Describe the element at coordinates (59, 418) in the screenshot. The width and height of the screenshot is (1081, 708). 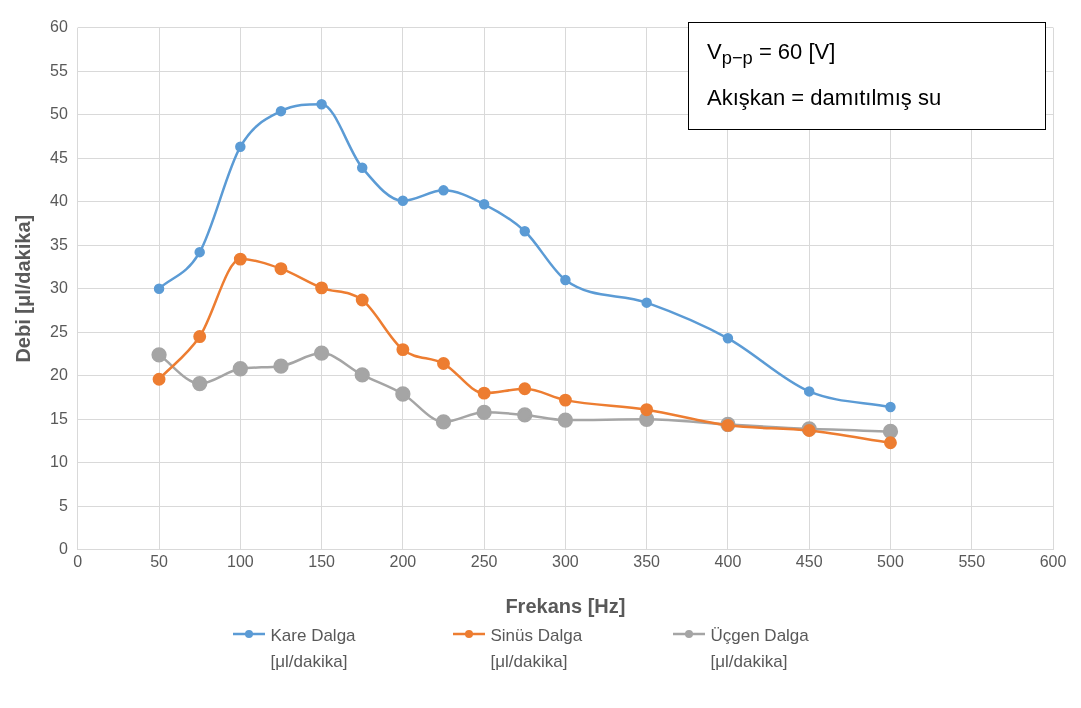
I see `y-tick-label: 15` at that location.